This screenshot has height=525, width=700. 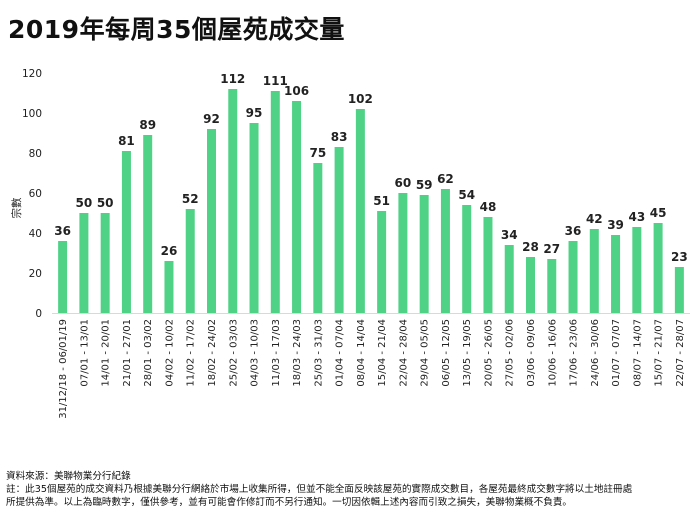 What do you see at coordinates (488, 353) in the screenshot?
I see `x-tick-label: 20/05 - 26/05` at bounding box center [488, 353].